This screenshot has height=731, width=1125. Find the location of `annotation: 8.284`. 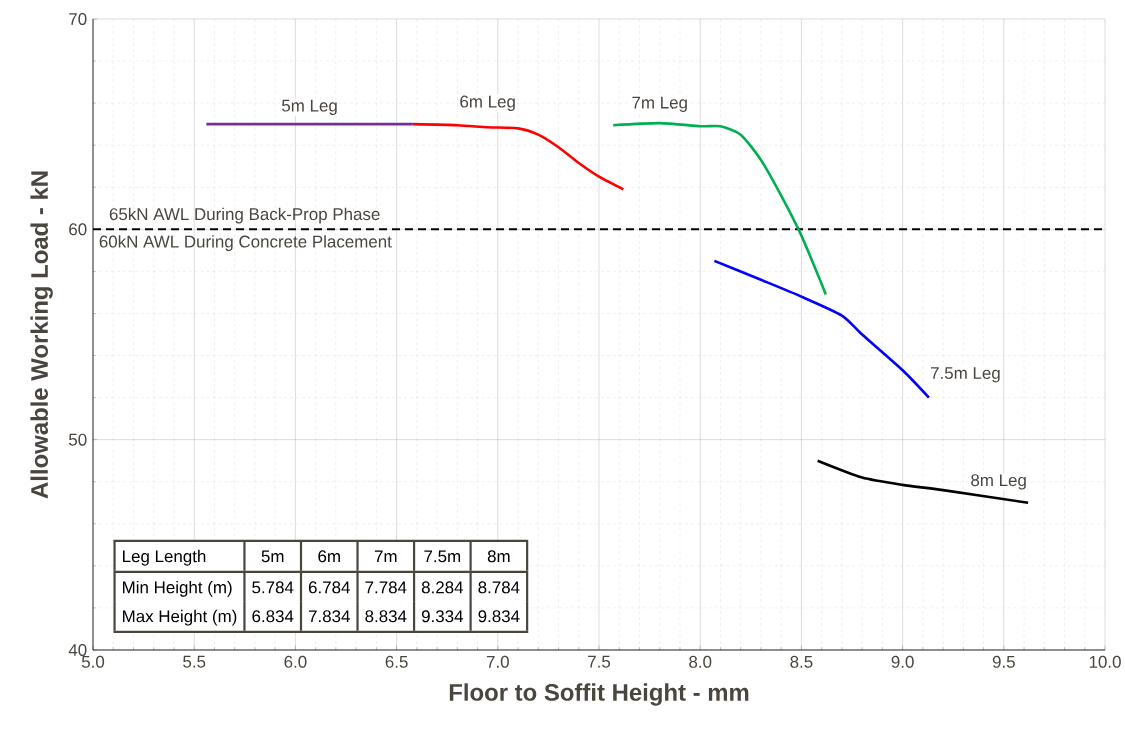

annotation: 8.284 is located at coordinates (442, 587).